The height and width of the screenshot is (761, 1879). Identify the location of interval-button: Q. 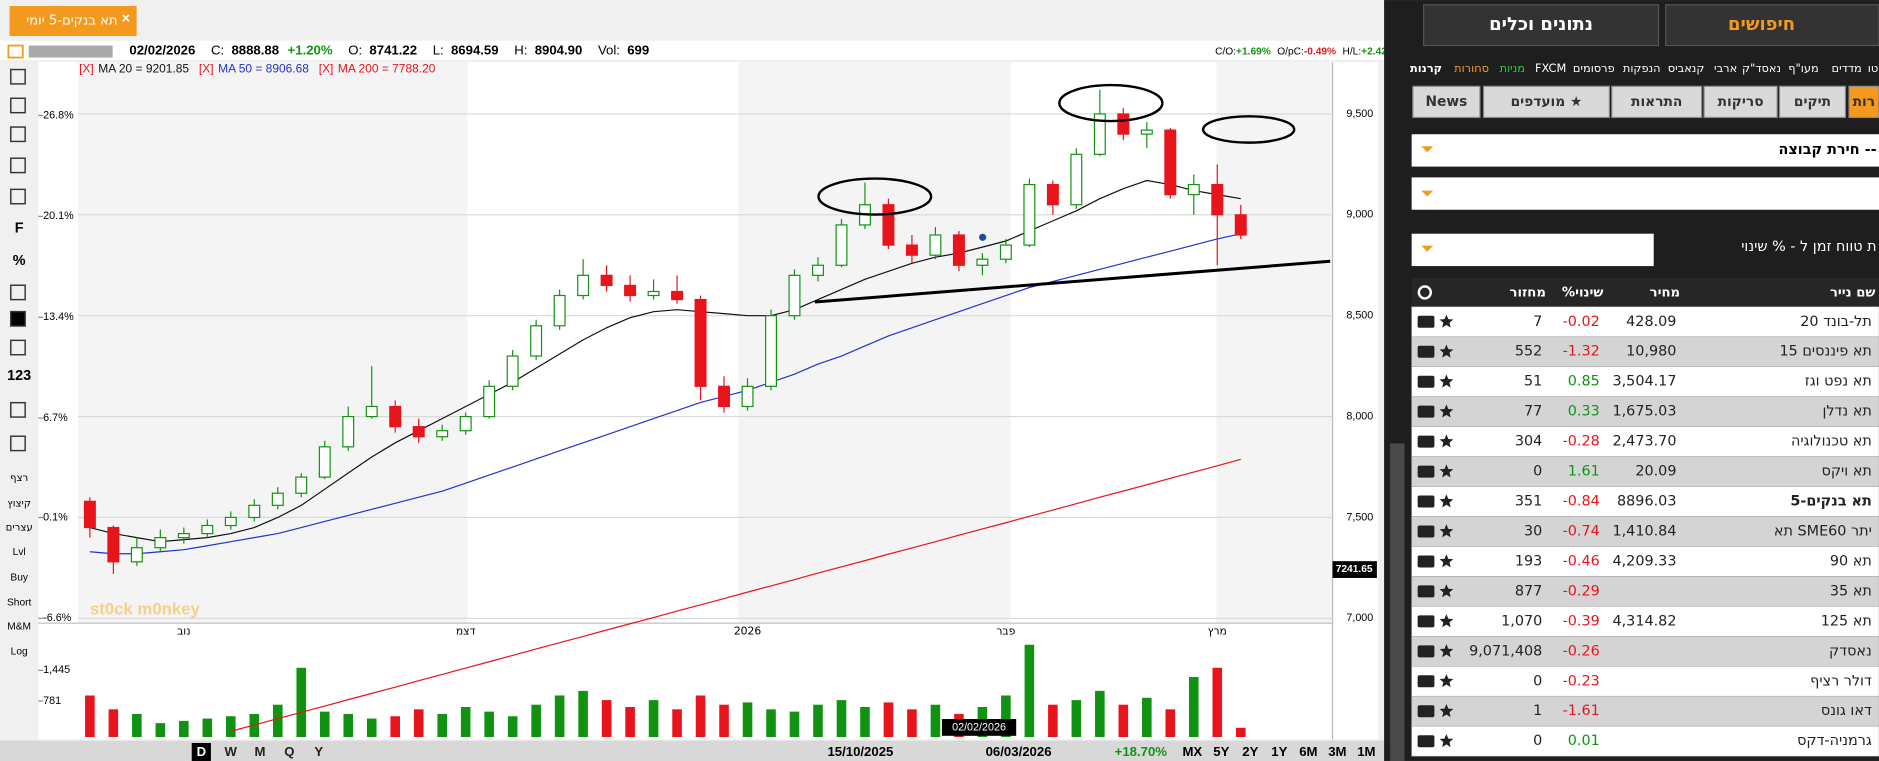
(289, 751).